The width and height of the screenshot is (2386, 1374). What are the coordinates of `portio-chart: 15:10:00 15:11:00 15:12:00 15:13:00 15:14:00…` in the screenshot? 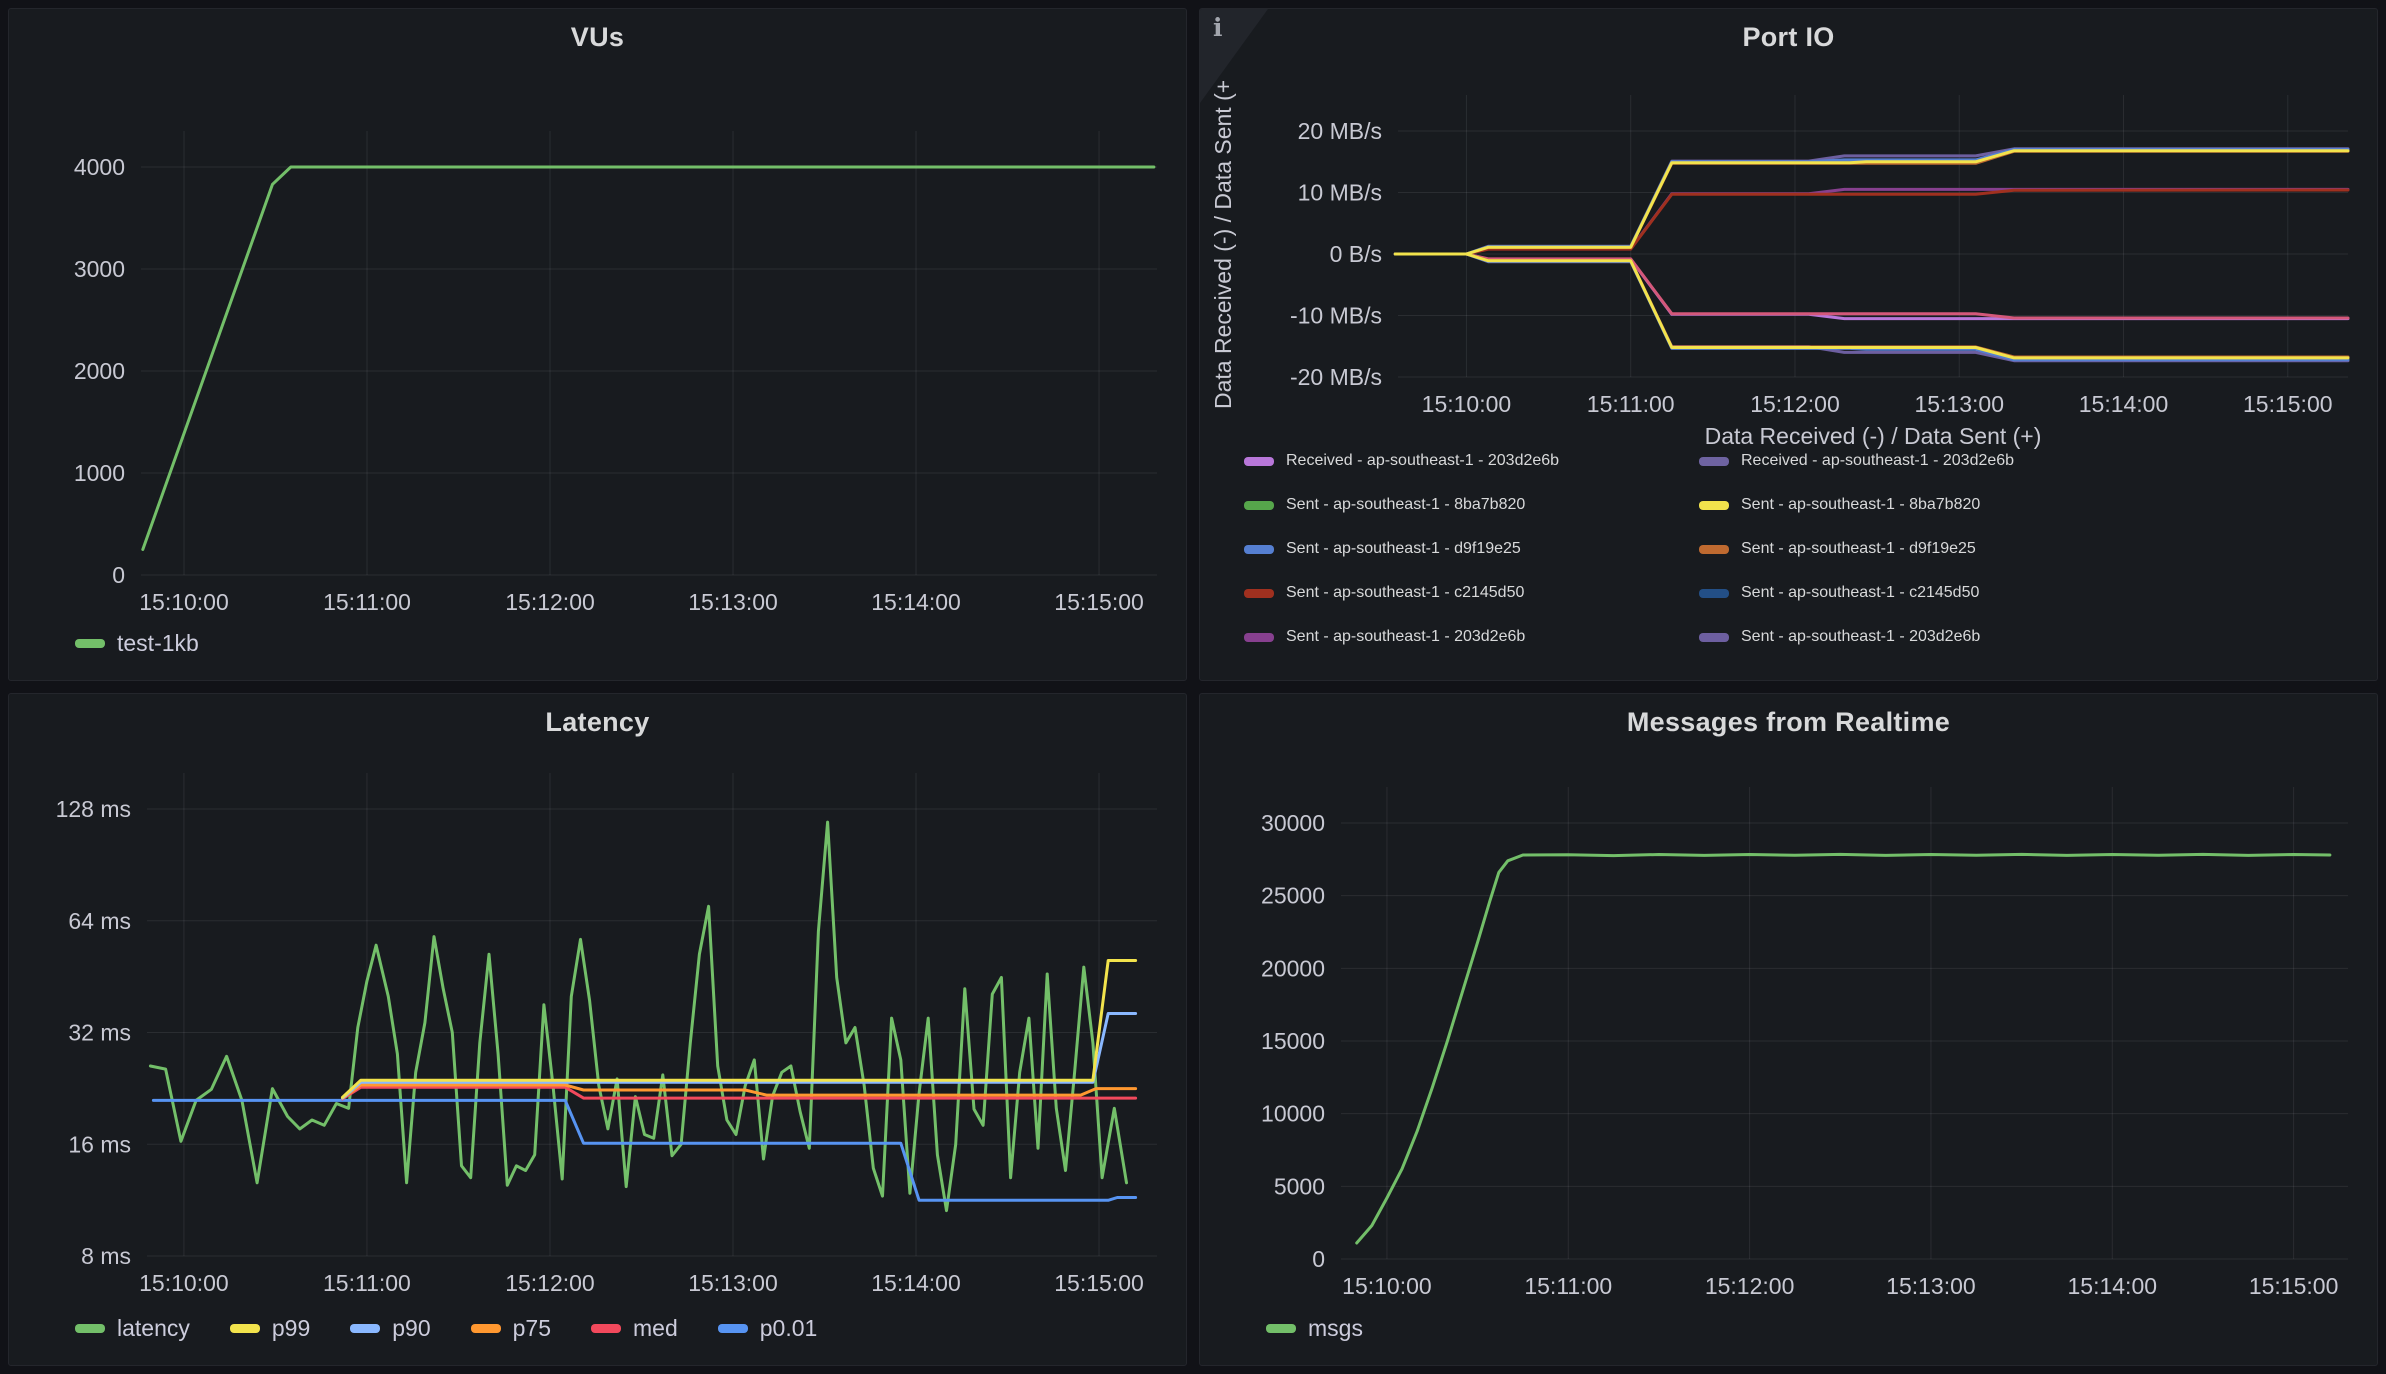 It's located at (1788, 242).